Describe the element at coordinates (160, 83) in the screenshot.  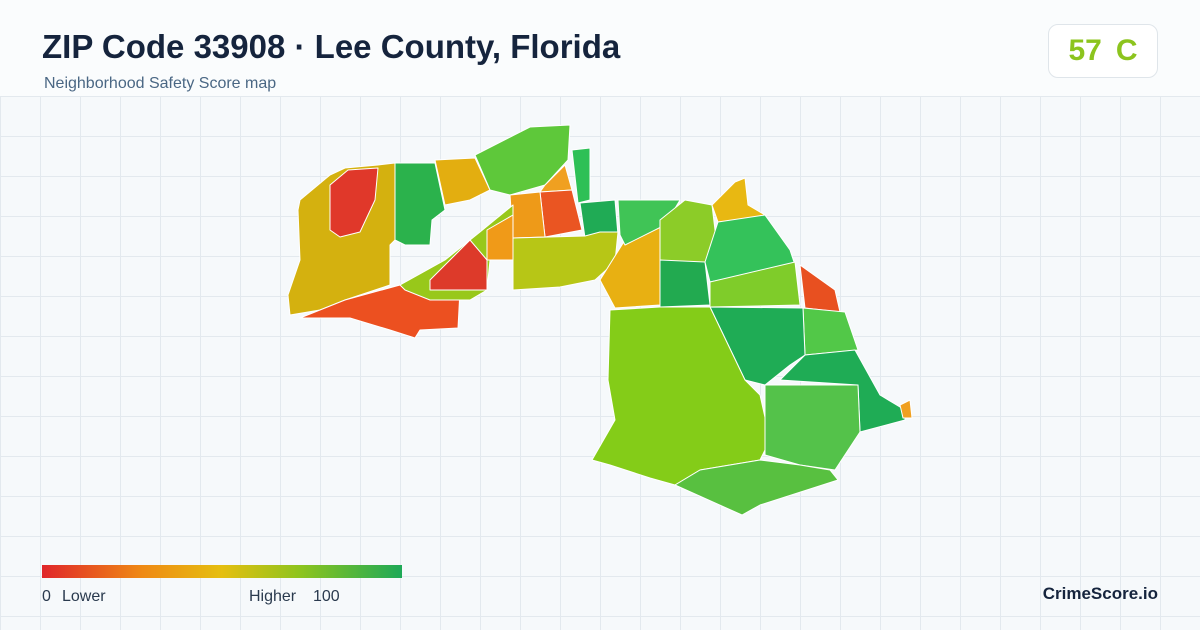
I see `subtitle: Neighborhood Safety Score map` at that location.